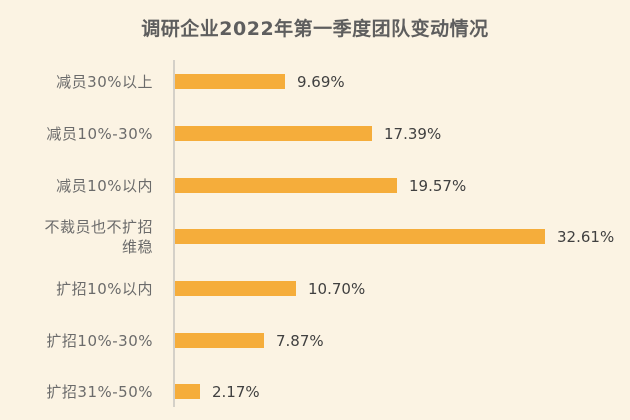 The image size is (630, 420). I want to click on category-label: 减员30%以上, so click(104, 81).